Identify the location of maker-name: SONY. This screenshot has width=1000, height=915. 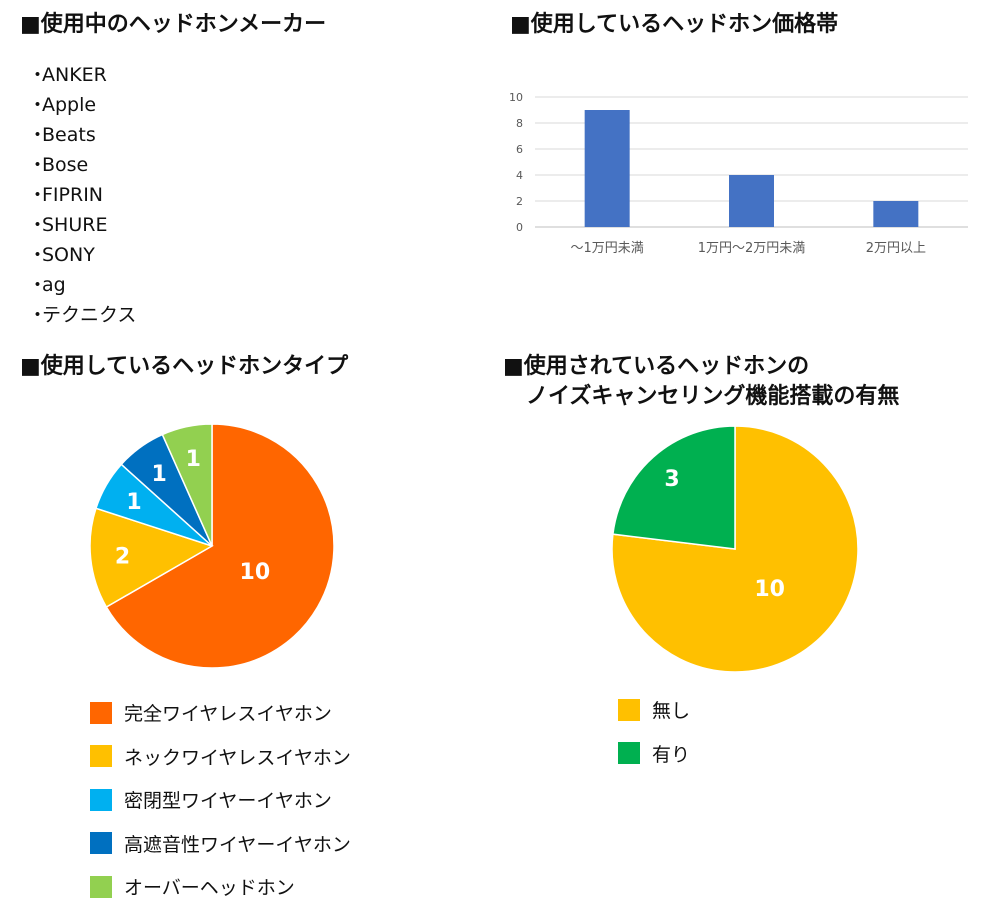
(68, 255).